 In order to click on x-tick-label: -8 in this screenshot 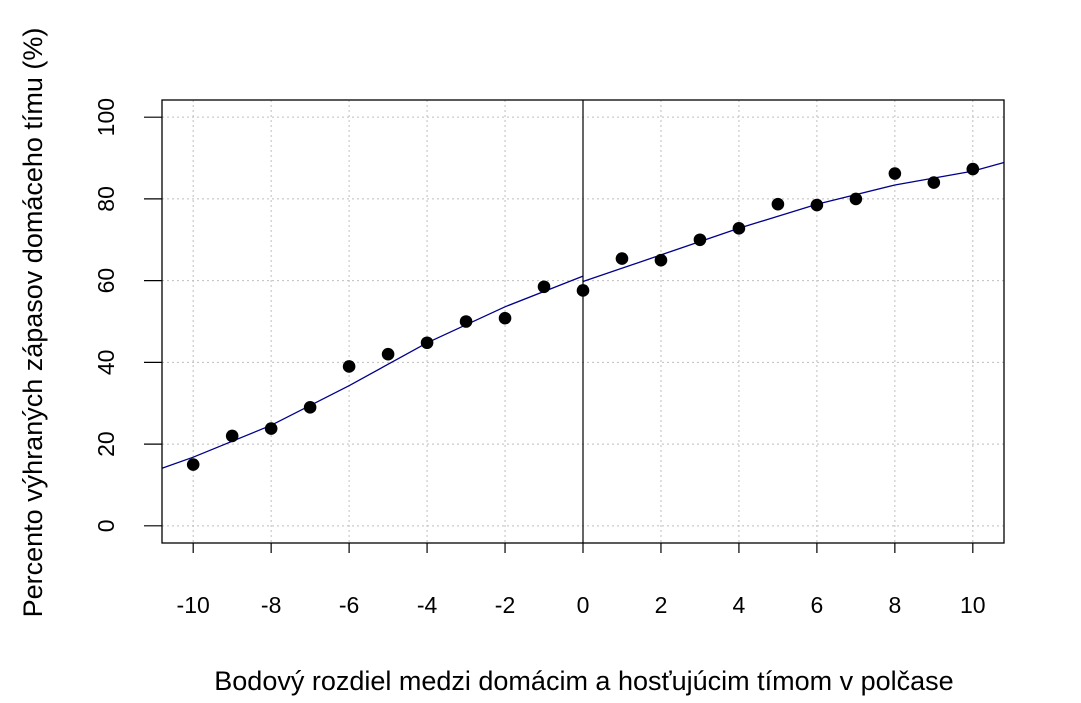, I will do `click(271, 605)`.